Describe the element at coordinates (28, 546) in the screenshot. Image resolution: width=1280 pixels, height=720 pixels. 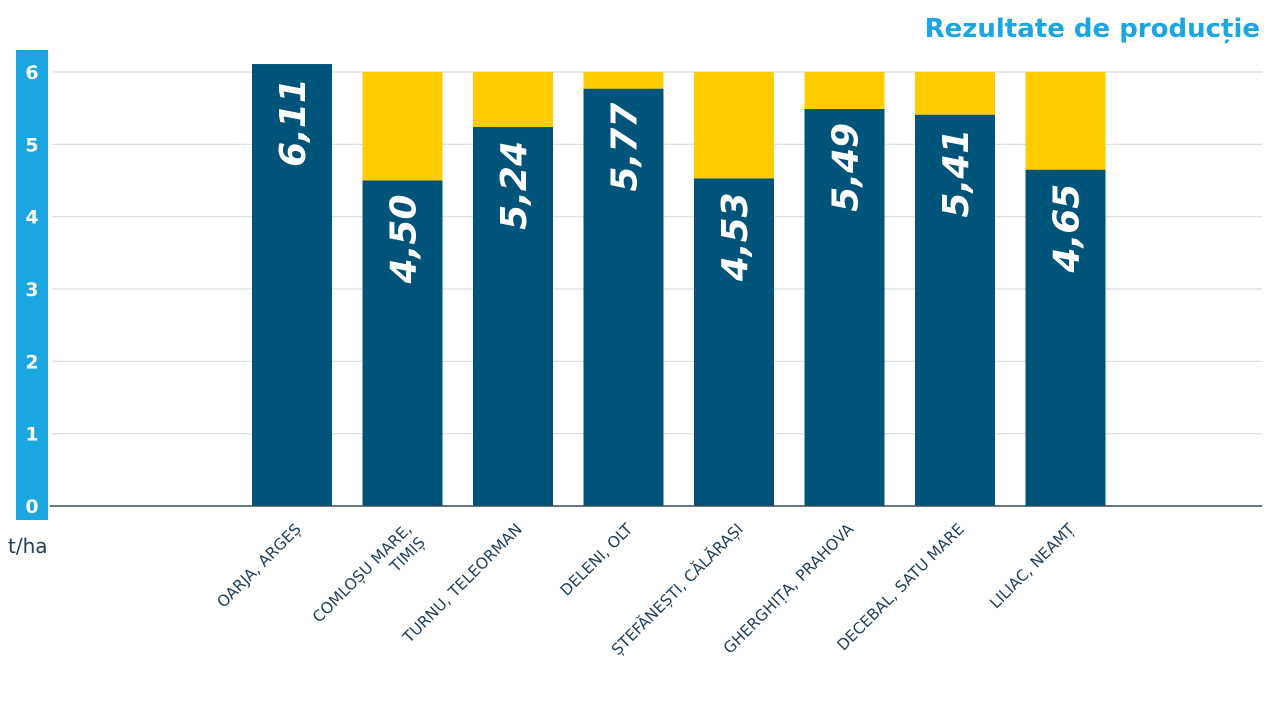
I see `y-axis-unit-label: t/ha` at that location.